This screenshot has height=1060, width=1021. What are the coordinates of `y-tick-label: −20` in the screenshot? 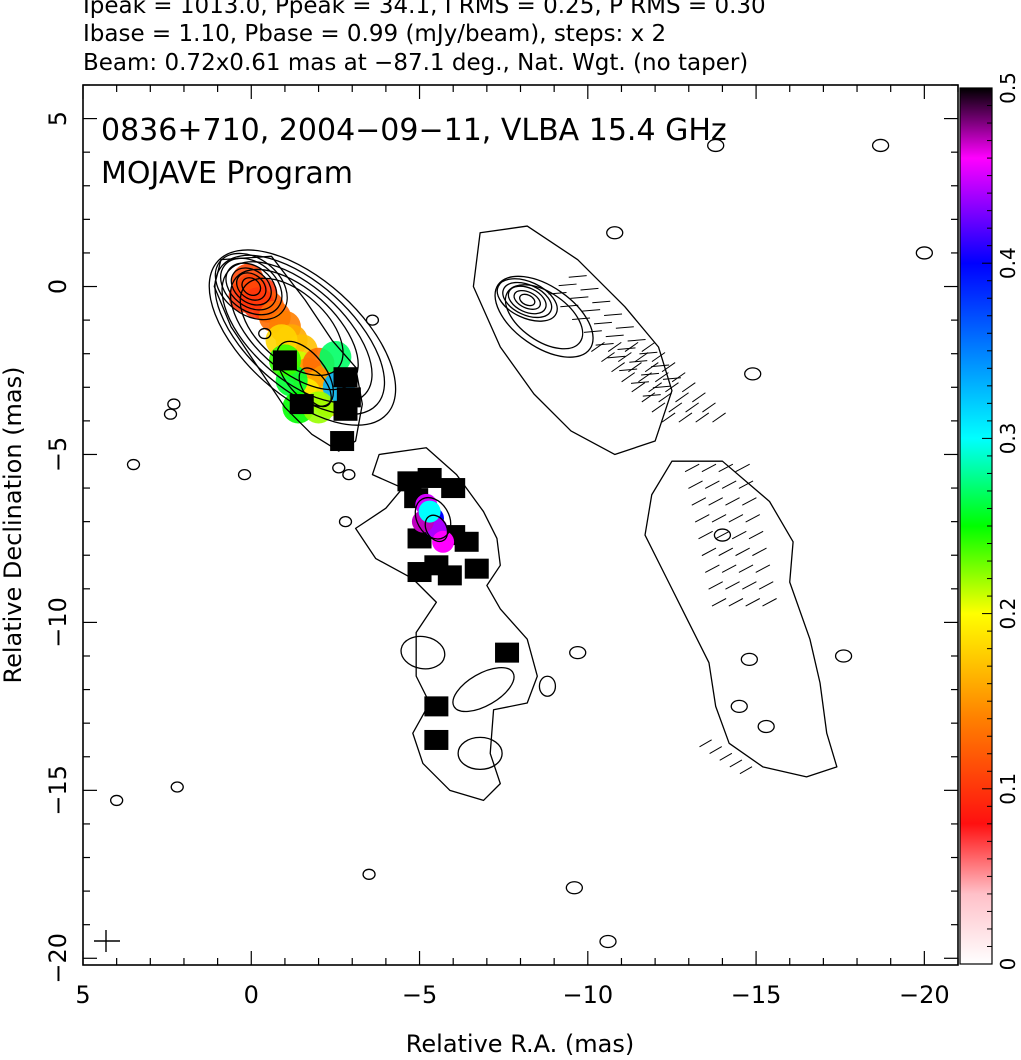 It's located at (58, 958).